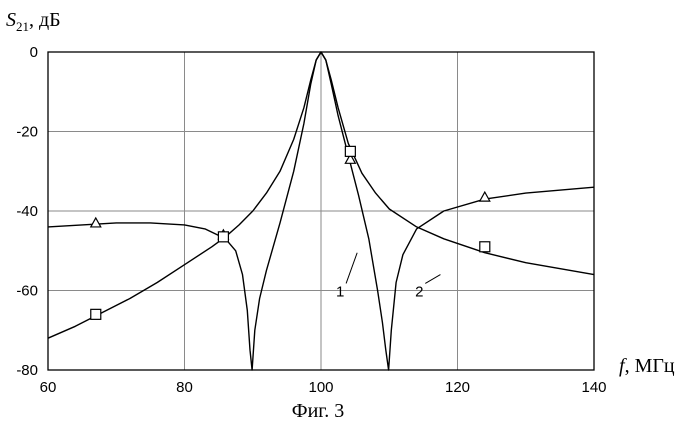 This screenshot has height=424, width=699. Describe the element at coordinates (27, 132) in the screenshot. I see `y-tick-label: -20` at that location.